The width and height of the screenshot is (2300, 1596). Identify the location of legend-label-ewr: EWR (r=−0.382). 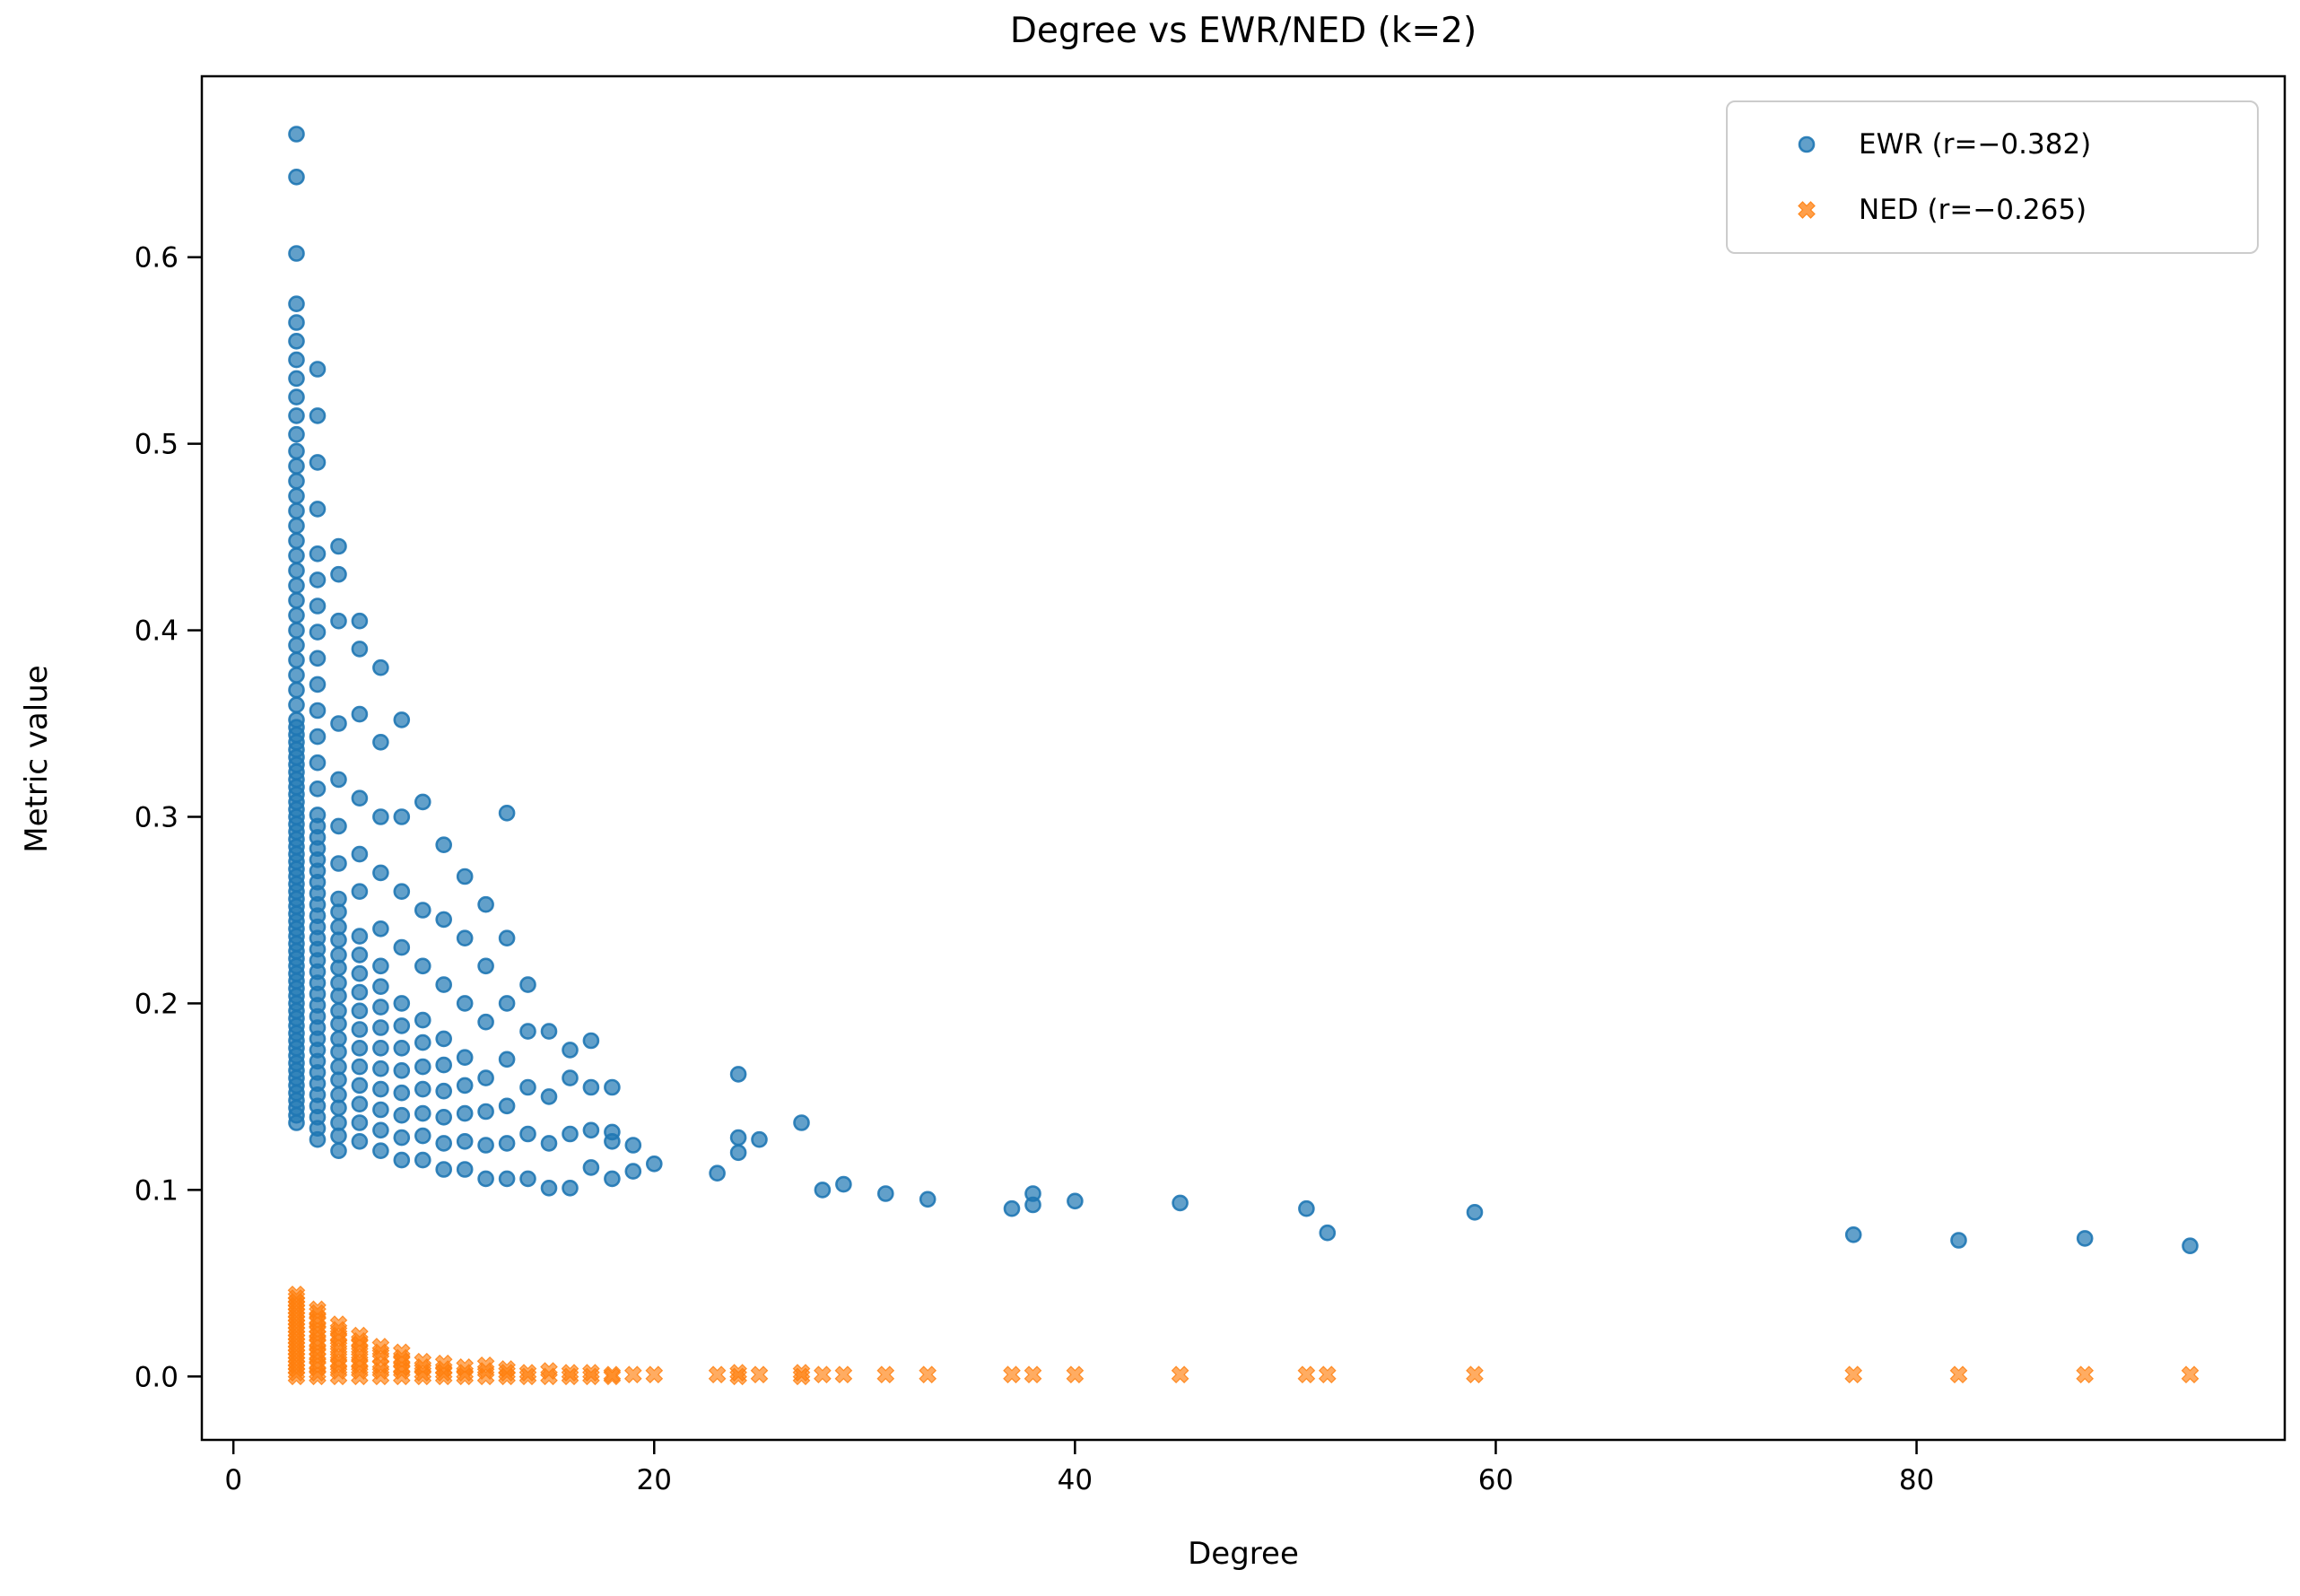
(1976, 144).